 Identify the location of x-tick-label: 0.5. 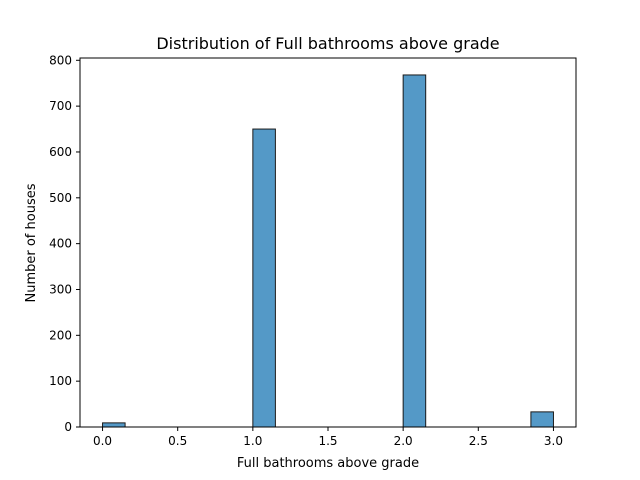
(177, 441).